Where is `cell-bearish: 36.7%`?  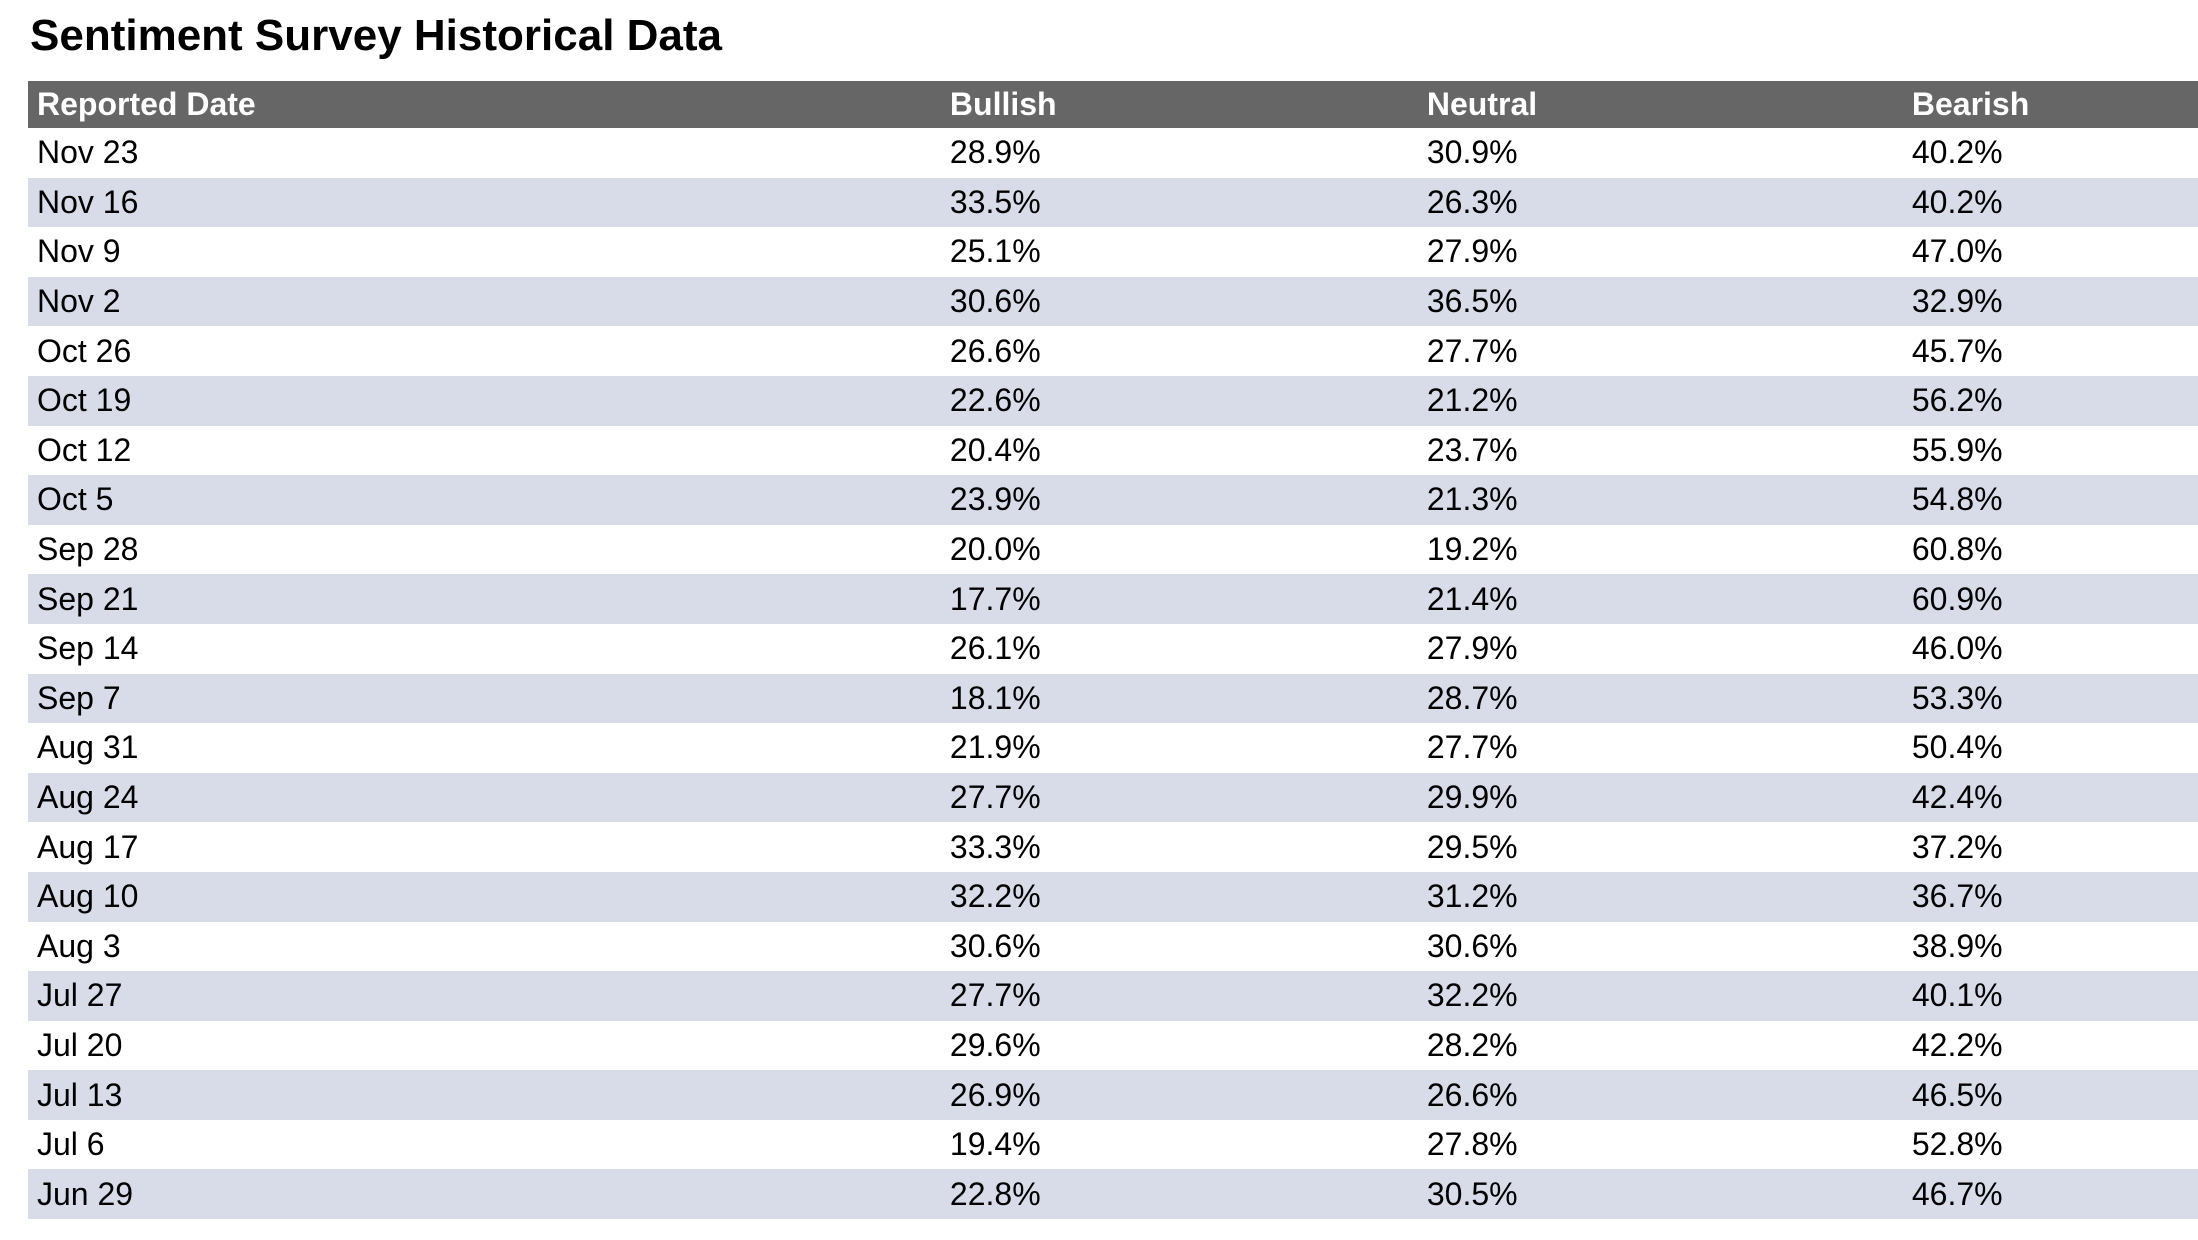 cell-bearish: 36.7% is located at coordinates (1957, 896).